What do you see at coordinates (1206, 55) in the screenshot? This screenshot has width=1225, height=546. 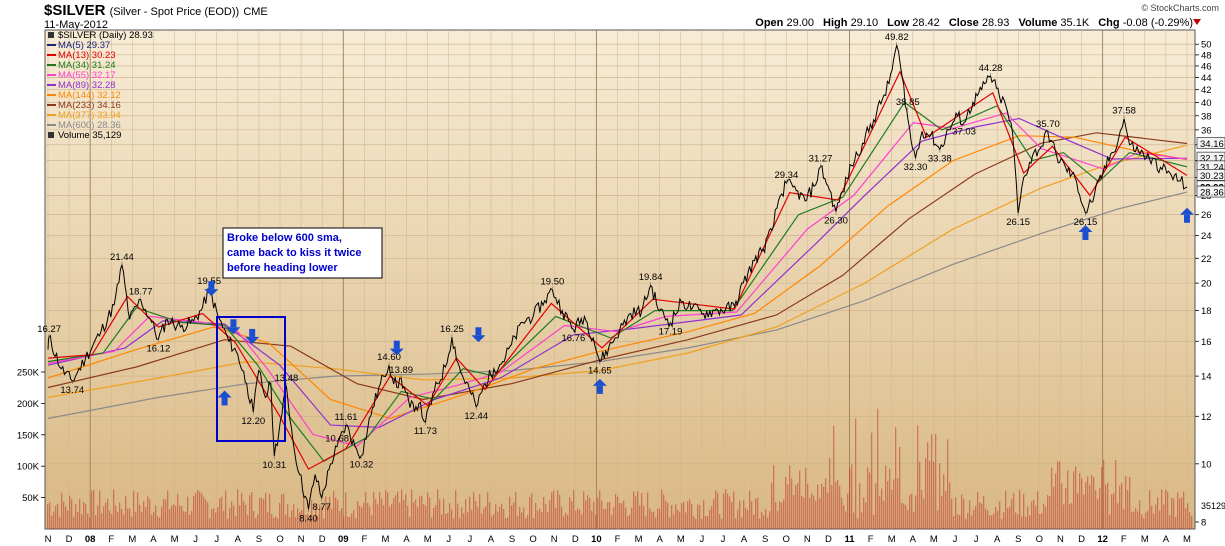 I see `y-tick-label: 48` at bounding box center [1206, 55].